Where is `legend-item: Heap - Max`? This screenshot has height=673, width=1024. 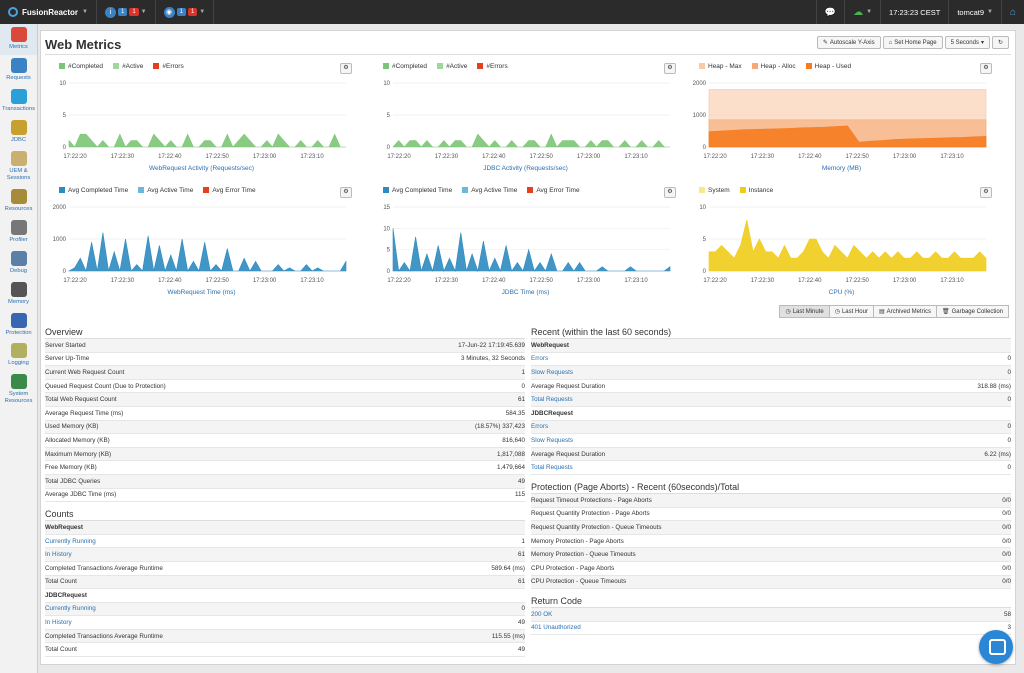 legend-item: Heap - Max is located at coordinates (720, 66).